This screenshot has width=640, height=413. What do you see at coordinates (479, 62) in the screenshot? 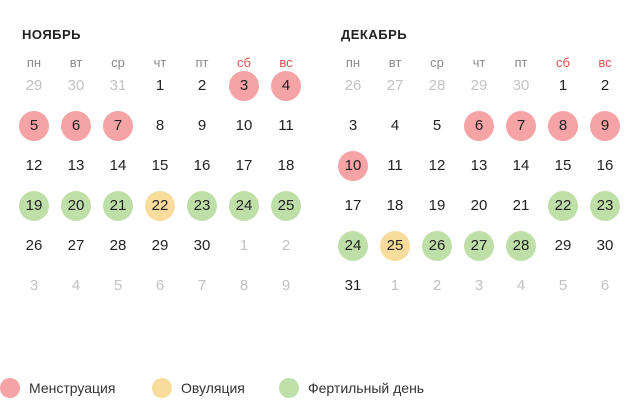
I see `weekday-label: чт` at bounding box center [479, 62].